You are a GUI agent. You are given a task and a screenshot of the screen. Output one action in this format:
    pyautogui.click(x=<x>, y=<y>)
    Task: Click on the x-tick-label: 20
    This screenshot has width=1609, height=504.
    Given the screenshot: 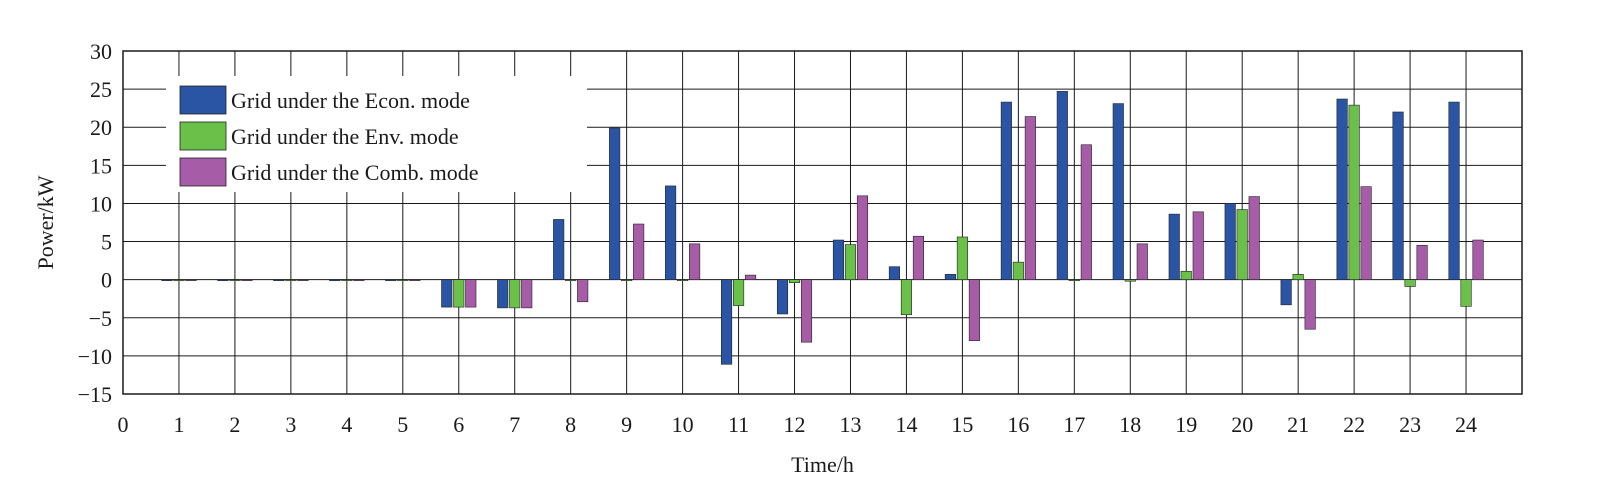 What is the action you would take?
    pyautogui.click(x=1242, y=424)
    